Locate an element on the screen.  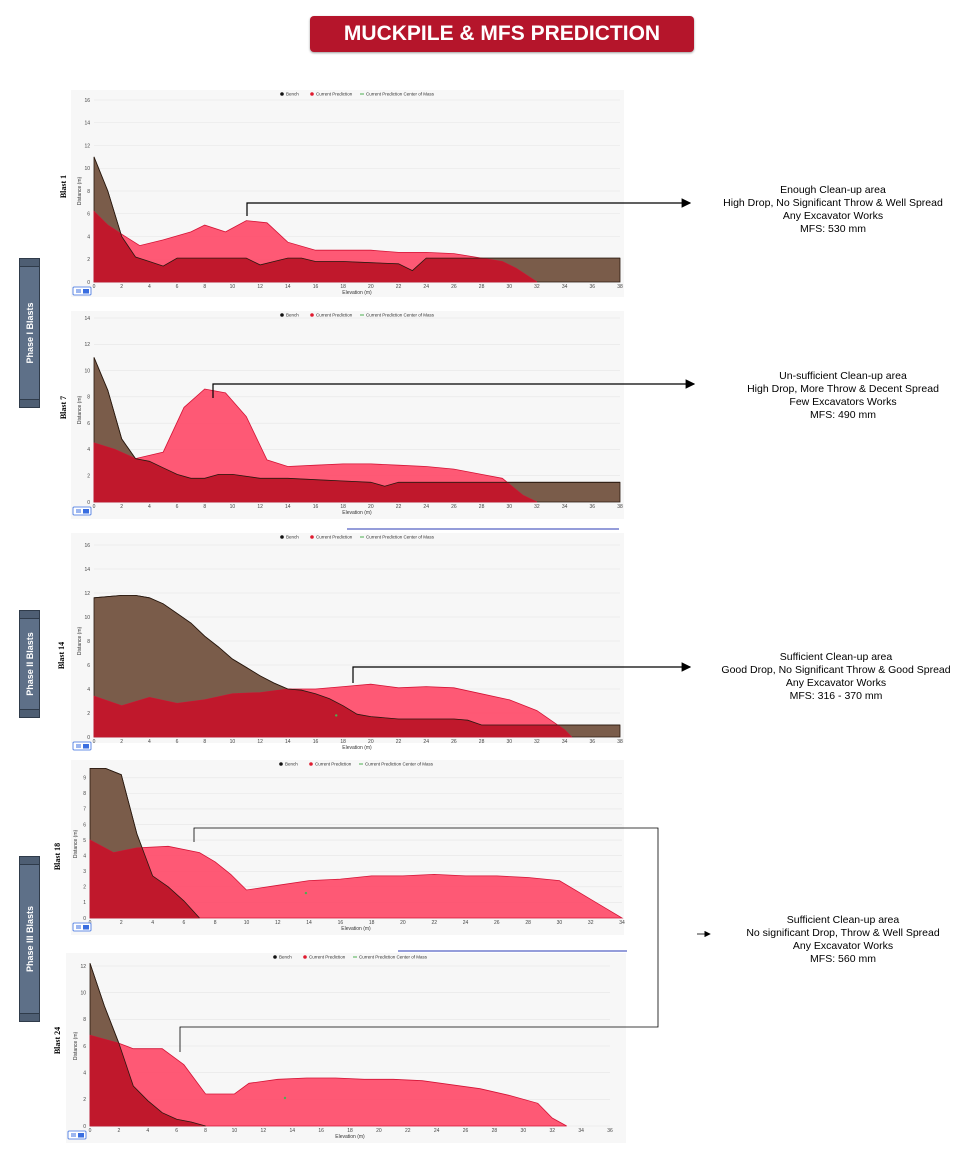
center-of-mass-point is located at coordinates (306, 893).